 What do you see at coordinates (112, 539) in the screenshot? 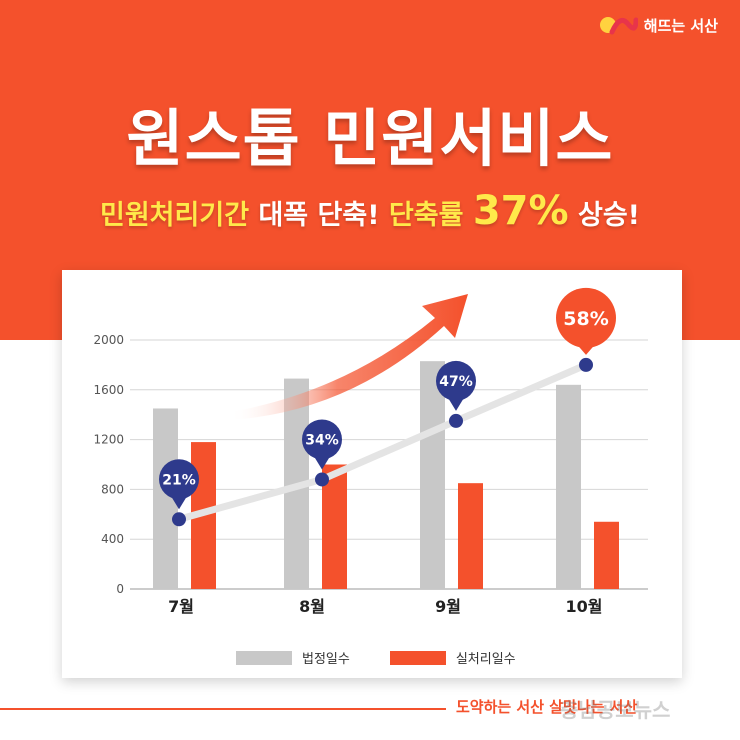
I see `y-tick-label: 400` at bounding box center [112, 539].